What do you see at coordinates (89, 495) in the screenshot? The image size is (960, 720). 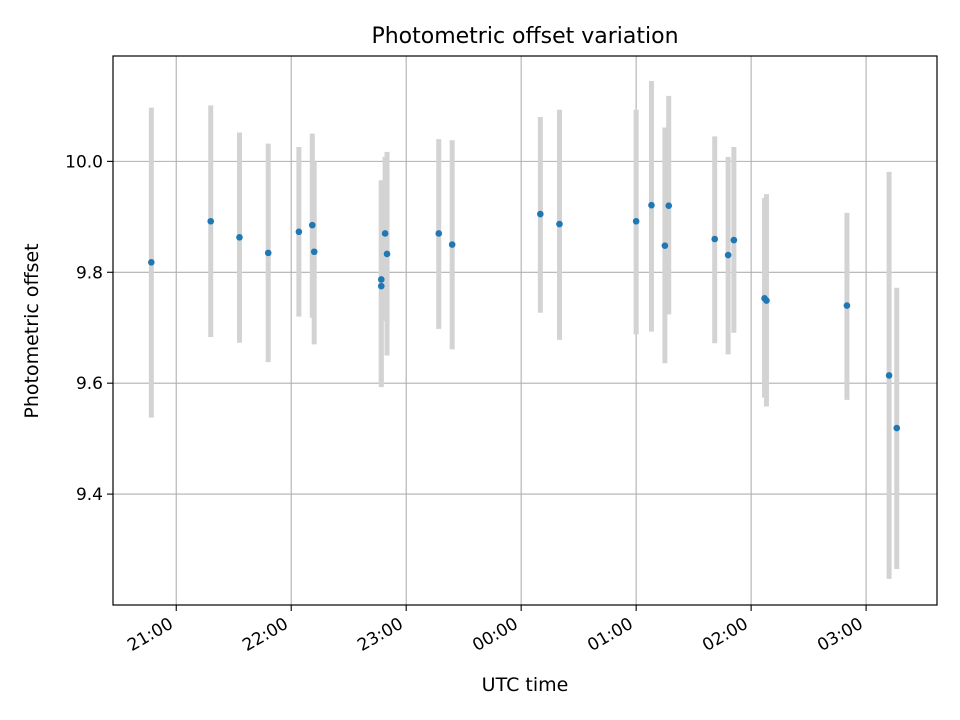 I see `y-tick-label: 9.4` at bounding box center [89, 495].